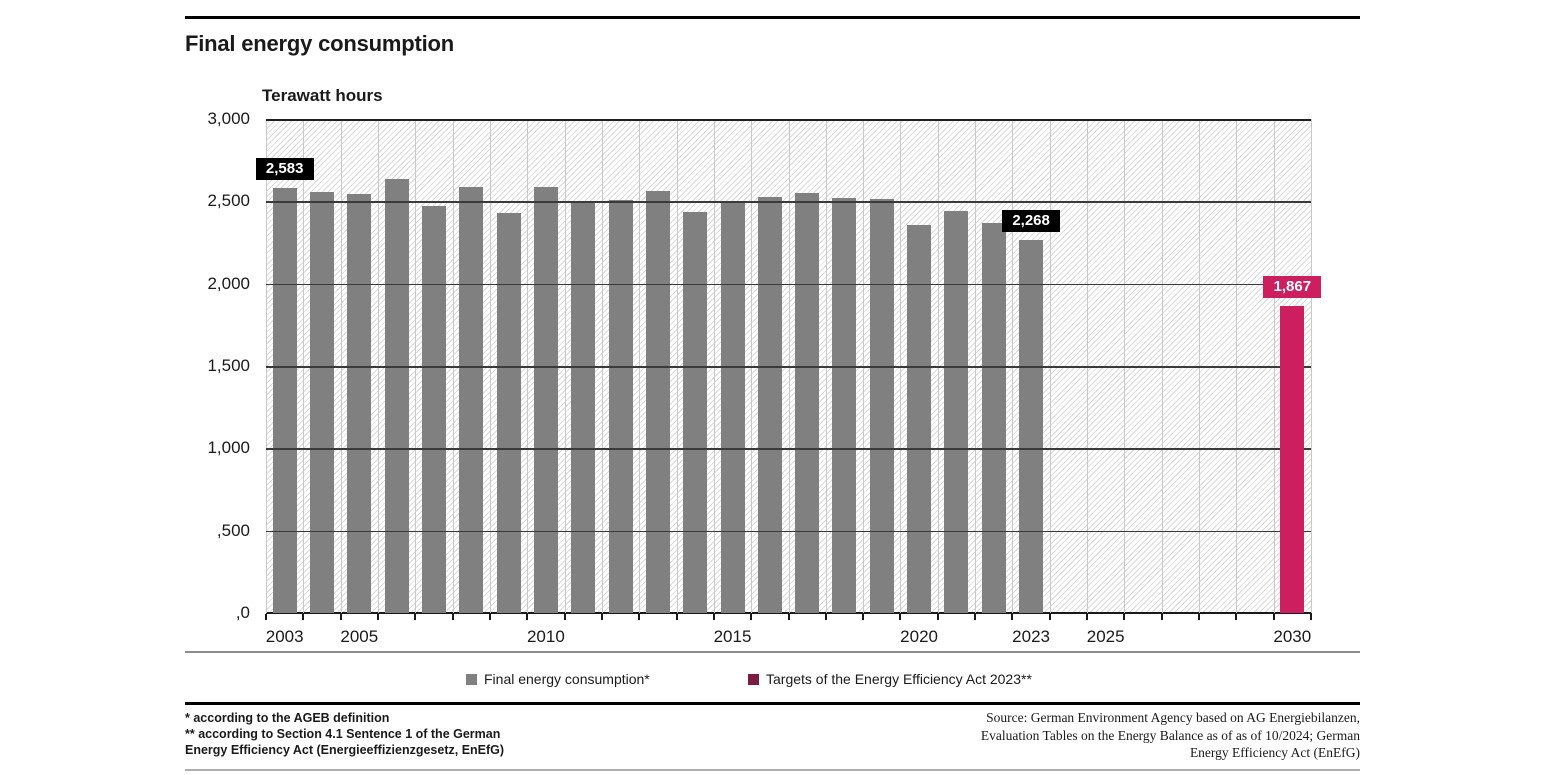  Describe the element at coordinates (844, 405) in the screenshot. I see `bar-2018` at that location.